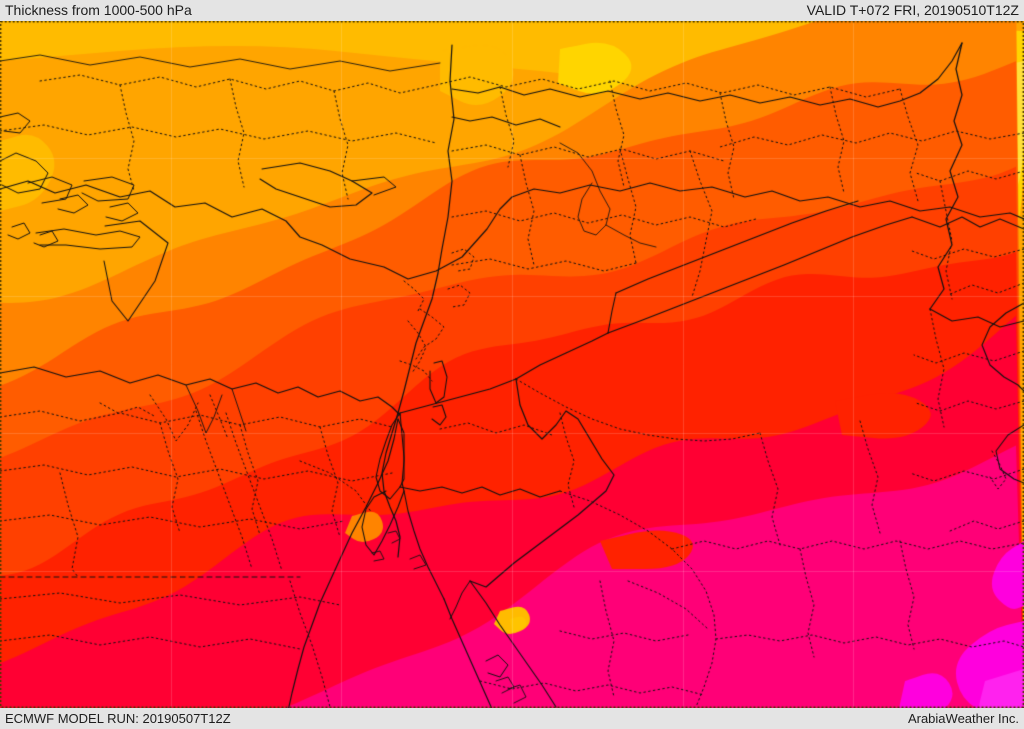 The width and height of the screenshot is (1024, 729). Describe the element at coordinates (118, 718) in the screenshot. I see `model-run-label: ECMWF MODEL RUN: 20190507T12Z` at that location.